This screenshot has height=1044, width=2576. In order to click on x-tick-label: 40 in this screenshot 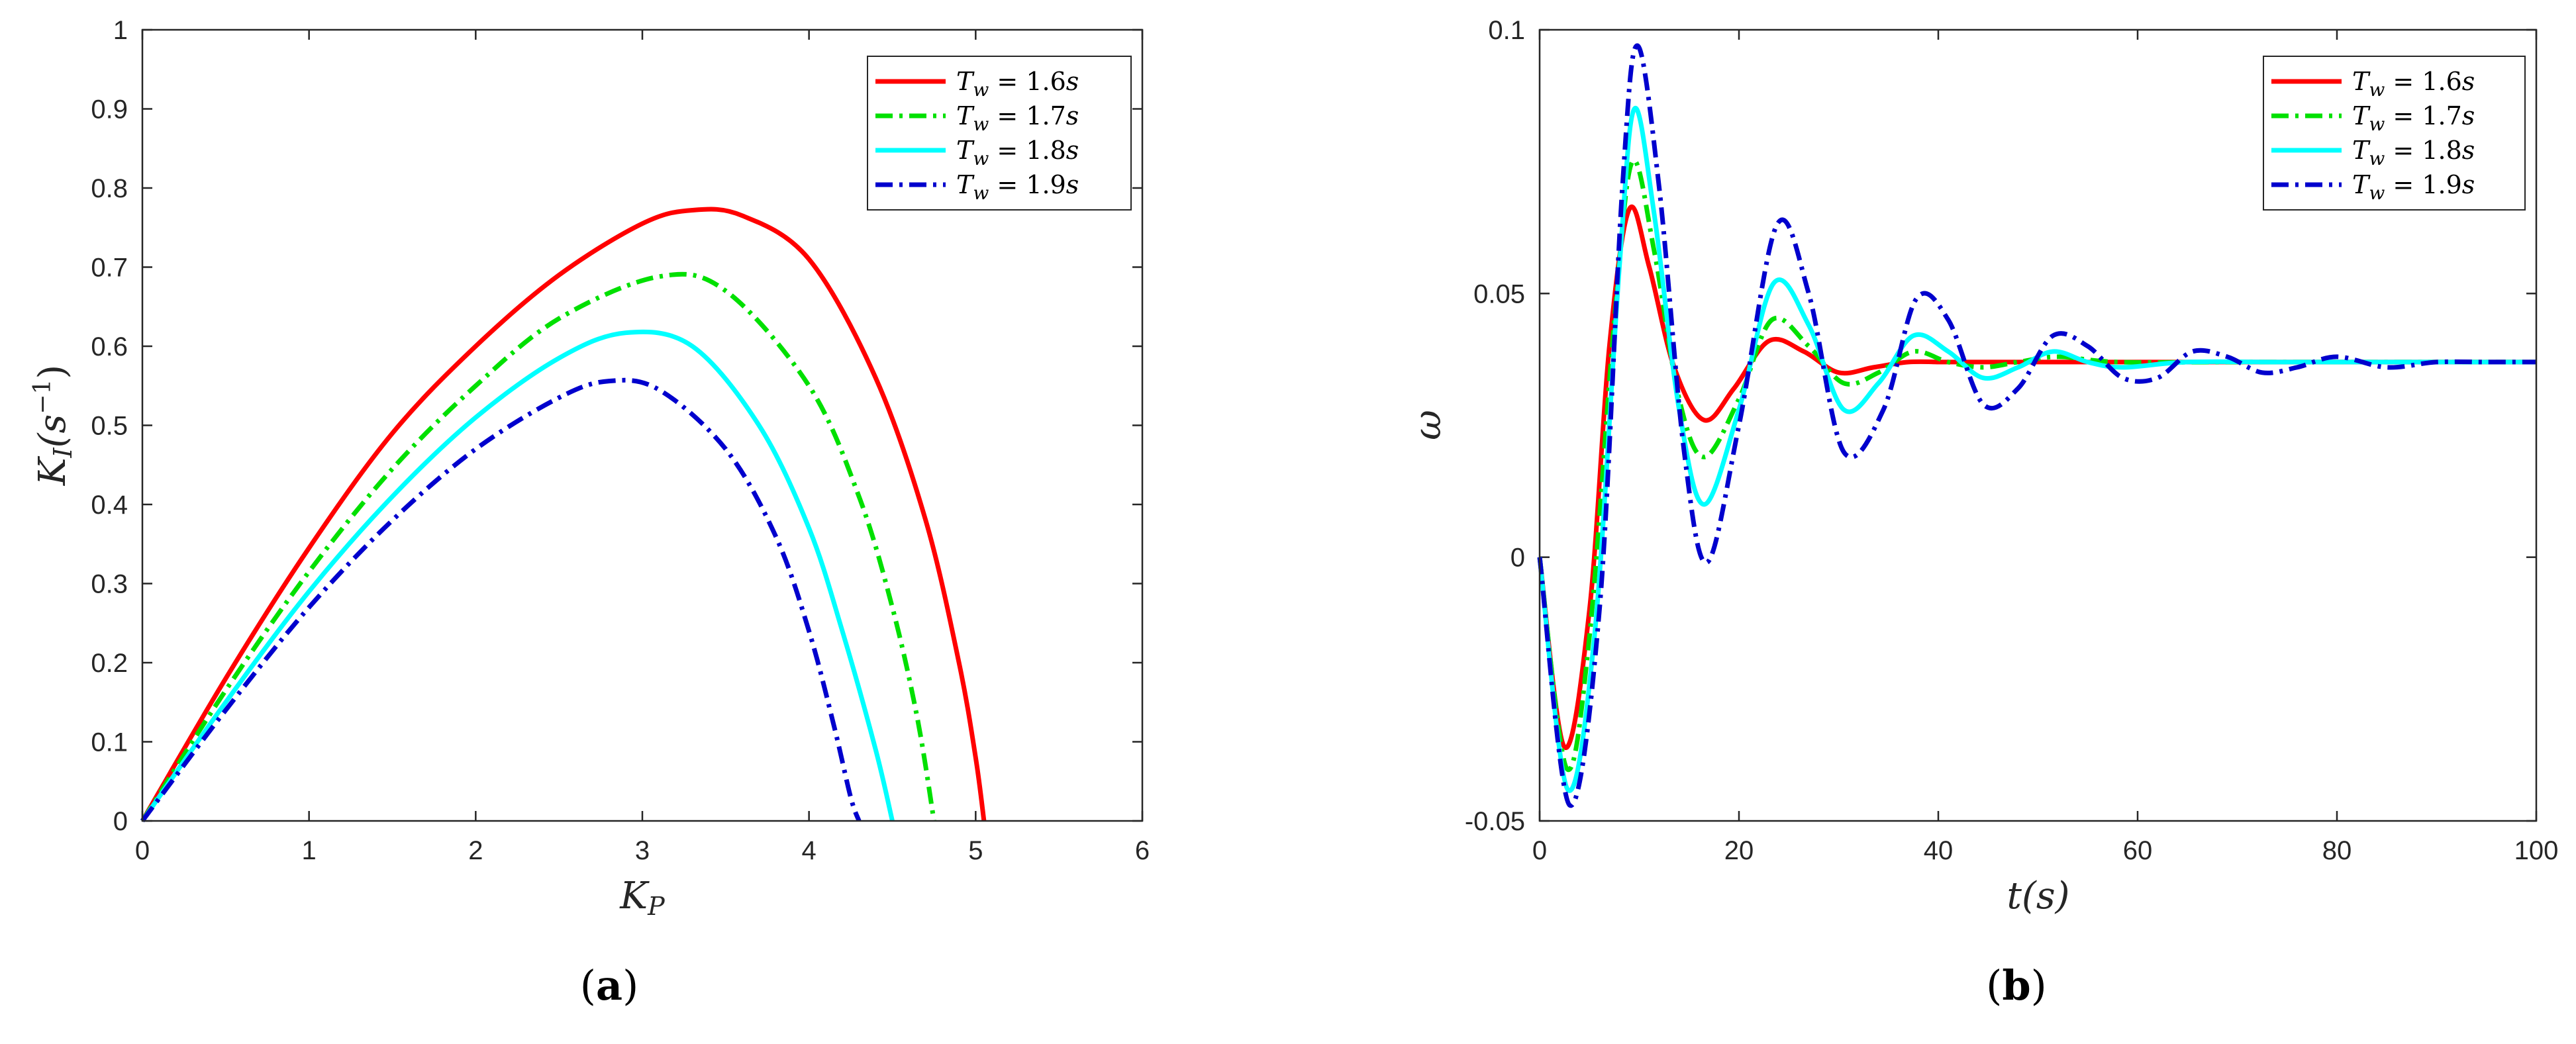, I will do `click(1939, 850)`.